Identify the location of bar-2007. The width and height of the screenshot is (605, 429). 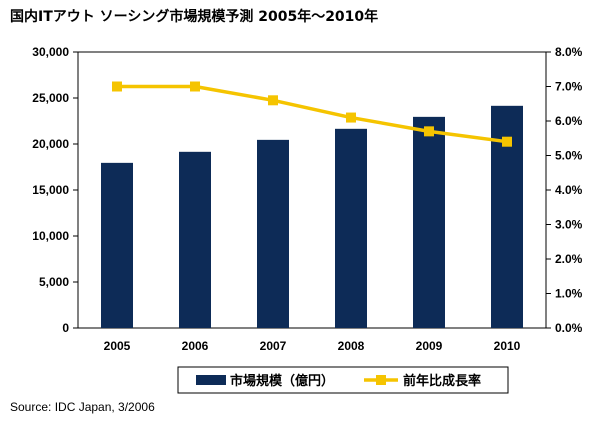
(273, 233).